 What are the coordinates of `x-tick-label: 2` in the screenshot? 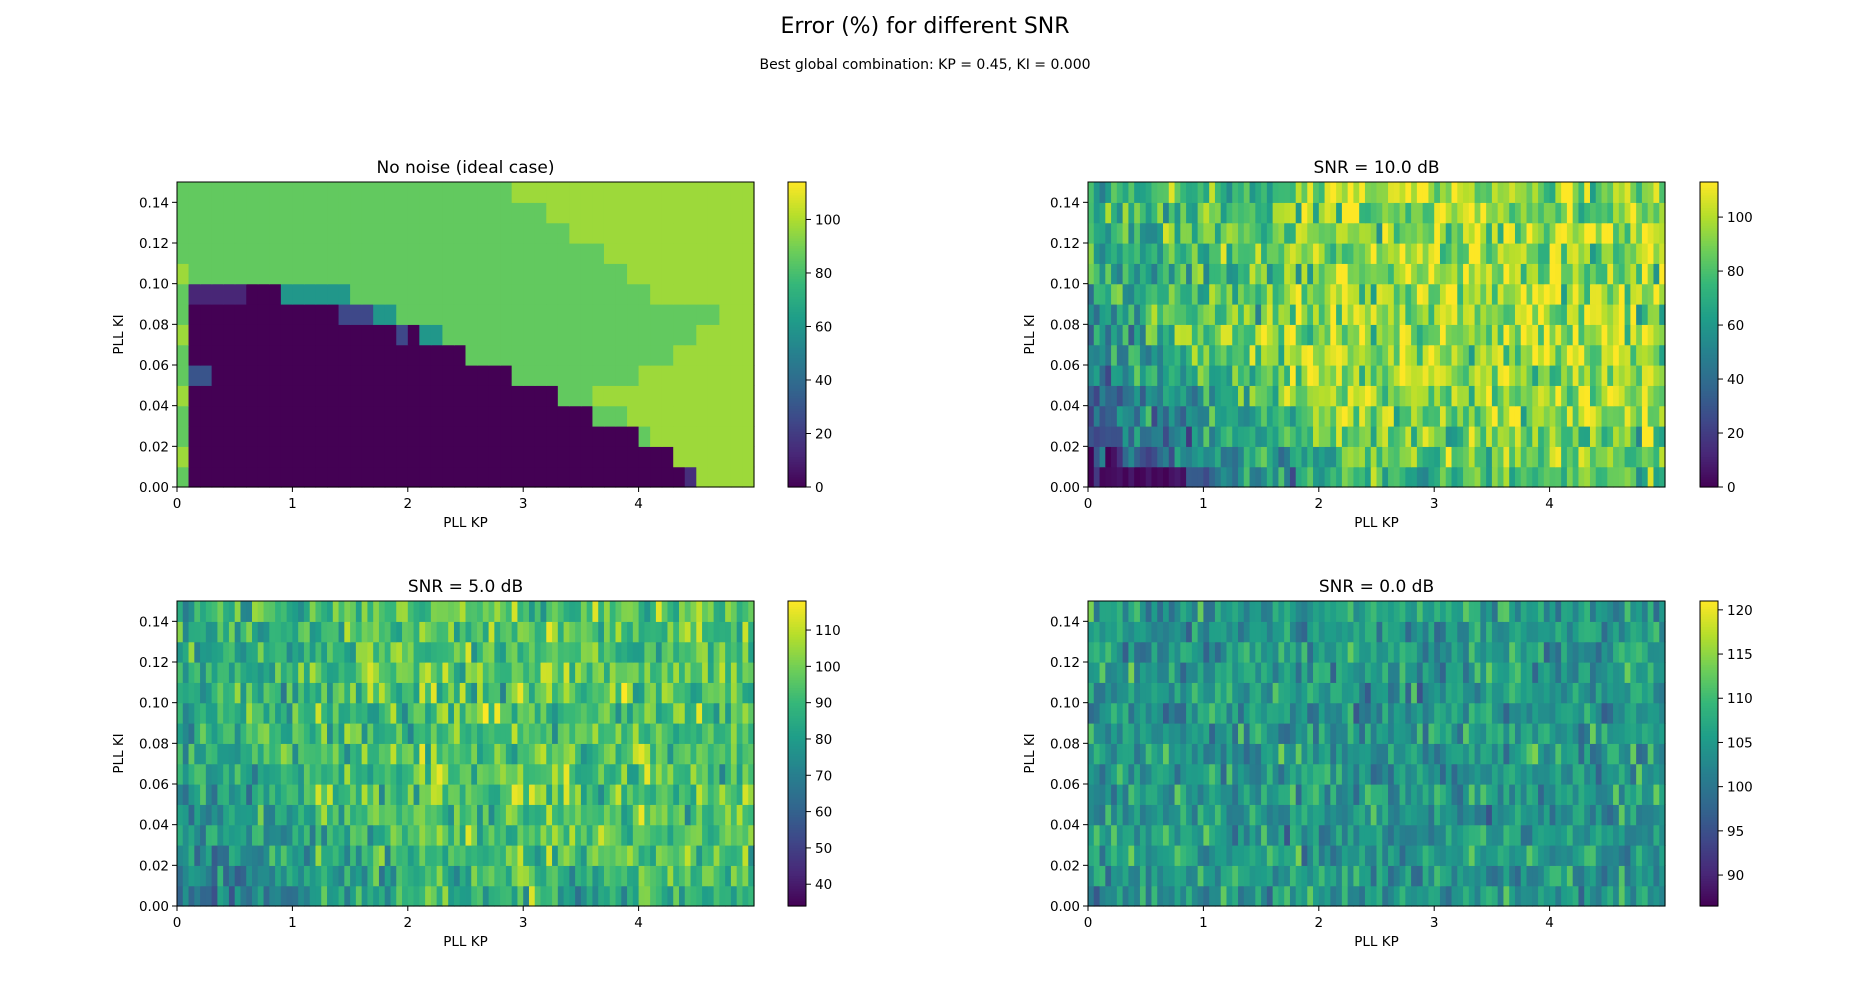 It's located at (408, 923).